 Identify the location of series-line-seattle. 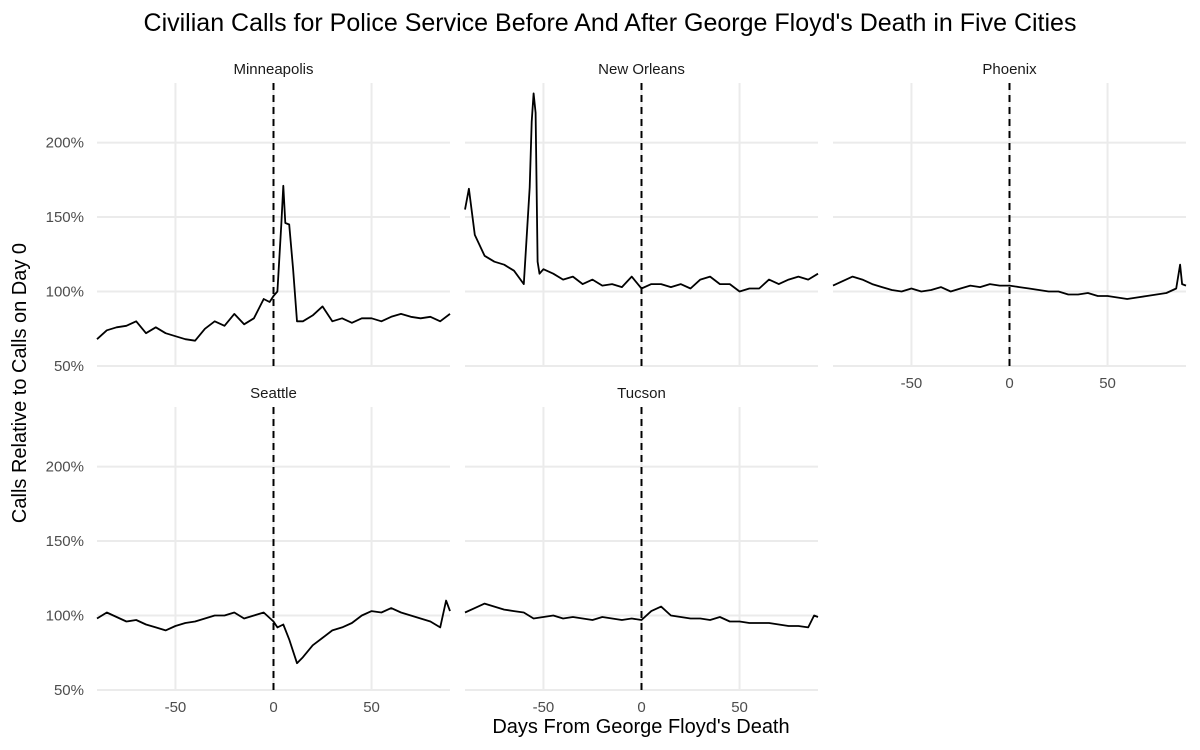
(273, 632).